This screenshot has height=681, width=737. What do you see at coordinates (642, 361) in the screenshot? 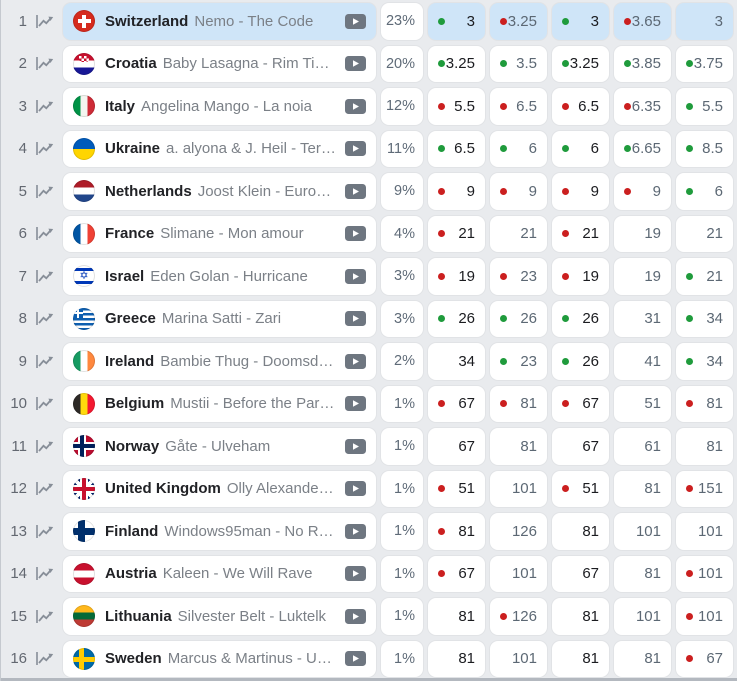
I see `odds-cell: 41` at bounding box center [642, 361].